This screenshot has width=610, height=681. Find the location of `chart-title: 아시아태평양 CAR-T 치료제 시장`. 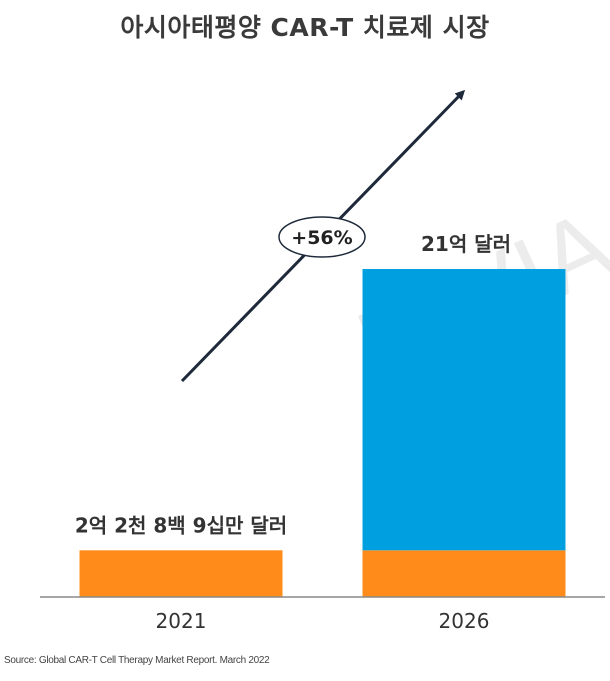

chart-title: 아시아태평양 CAR-T 치료제 시장 is located at coordinates (305, 27).